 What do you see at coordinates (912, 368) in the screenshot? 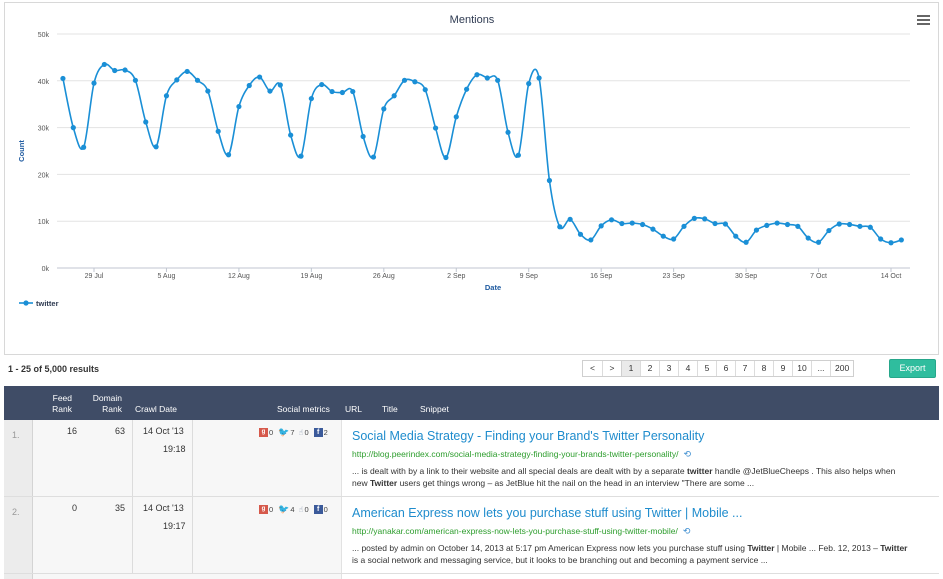
I see `export-button: Export` at bounding box center [912, 368].